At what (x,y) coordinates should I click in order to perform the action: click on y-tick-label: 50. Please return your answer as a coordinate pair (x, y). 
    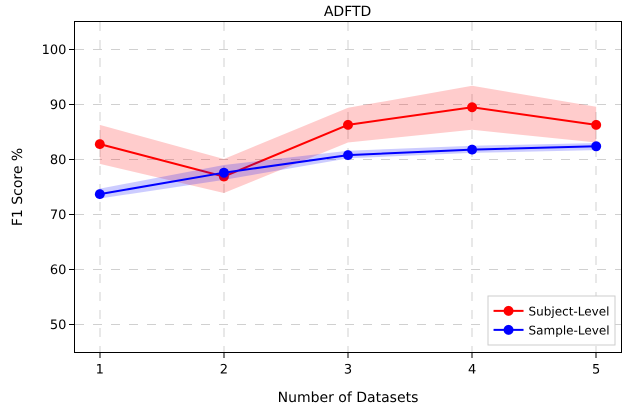
    Looking at the image, I should click on (58, 326).